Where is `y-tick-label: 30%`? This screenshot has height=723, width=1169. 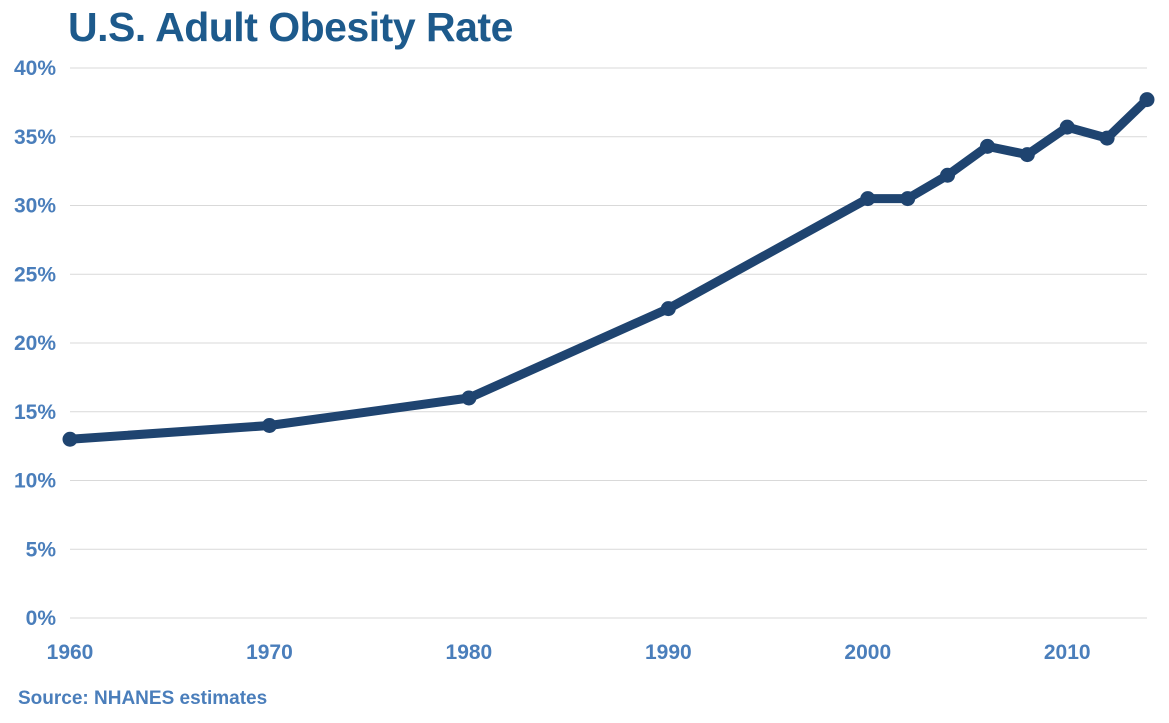 y-tick-label: 30% is located at coordinates (35, 206).